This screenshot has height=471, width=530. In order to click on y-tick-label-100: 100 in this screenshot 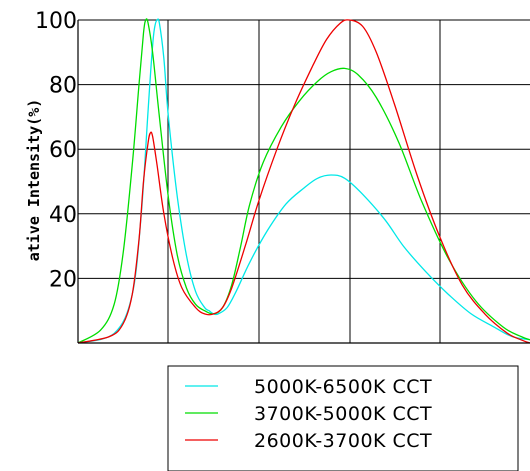, I will do `click(56, 21)`.